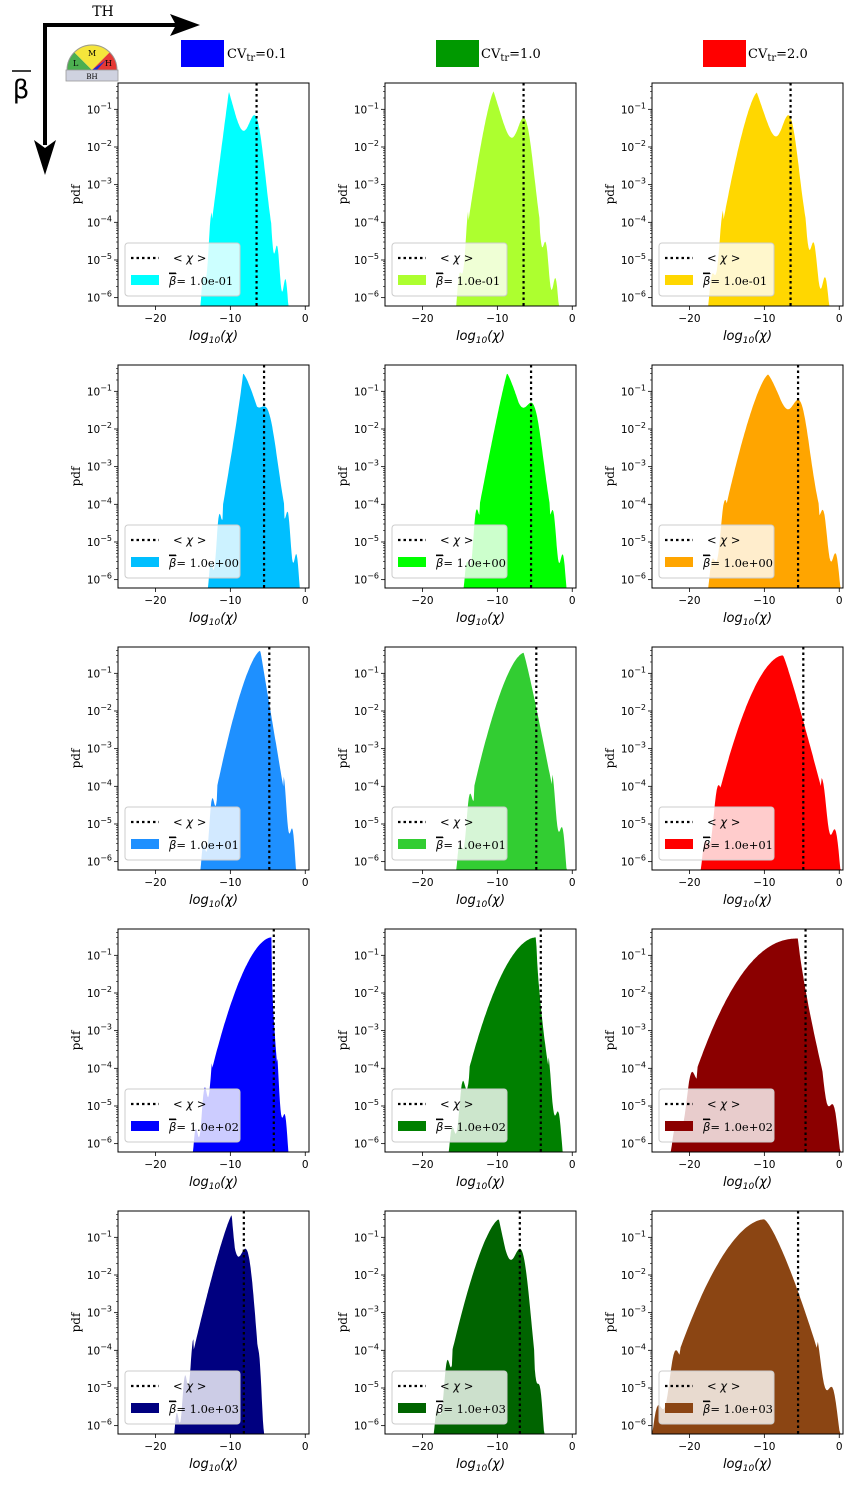 The width and height of the screenshot is (844, 1486). I want to click on cv-legend-0: CVtr=0.1, so click(257, 55).